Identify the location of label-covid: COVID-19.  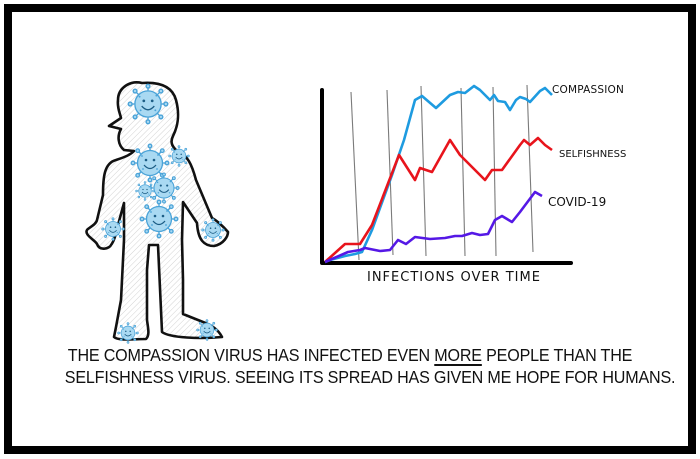
(577, 202).